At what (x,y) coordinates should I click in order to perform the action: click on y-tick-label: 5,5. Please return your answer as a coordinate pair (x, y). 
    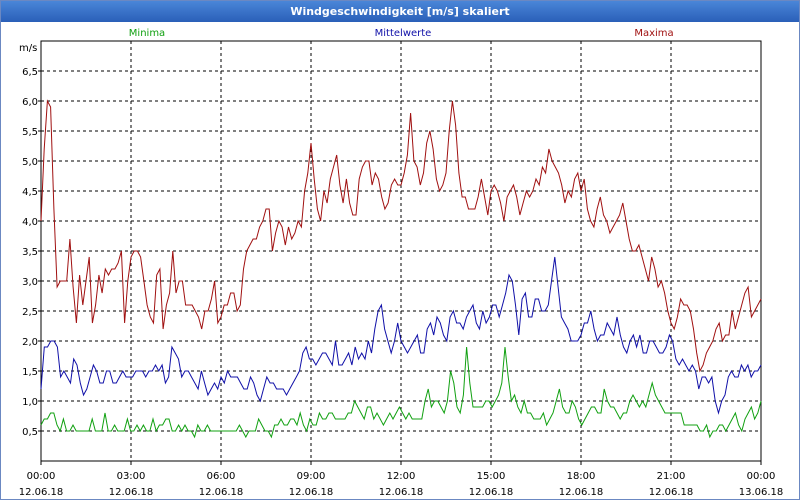
    Looking at the image, I should click on (30, 132).